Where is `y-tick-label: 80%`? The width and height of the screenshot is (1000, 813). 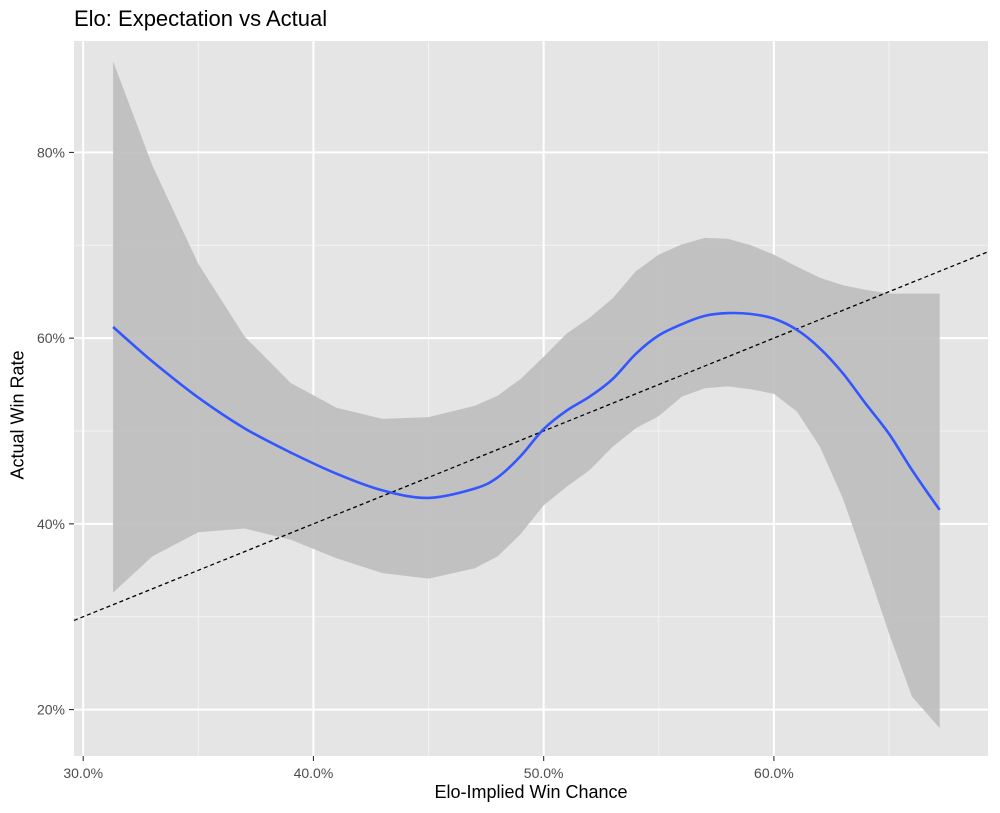 y-tick-label: 80% is located at coordinates (51, 152).